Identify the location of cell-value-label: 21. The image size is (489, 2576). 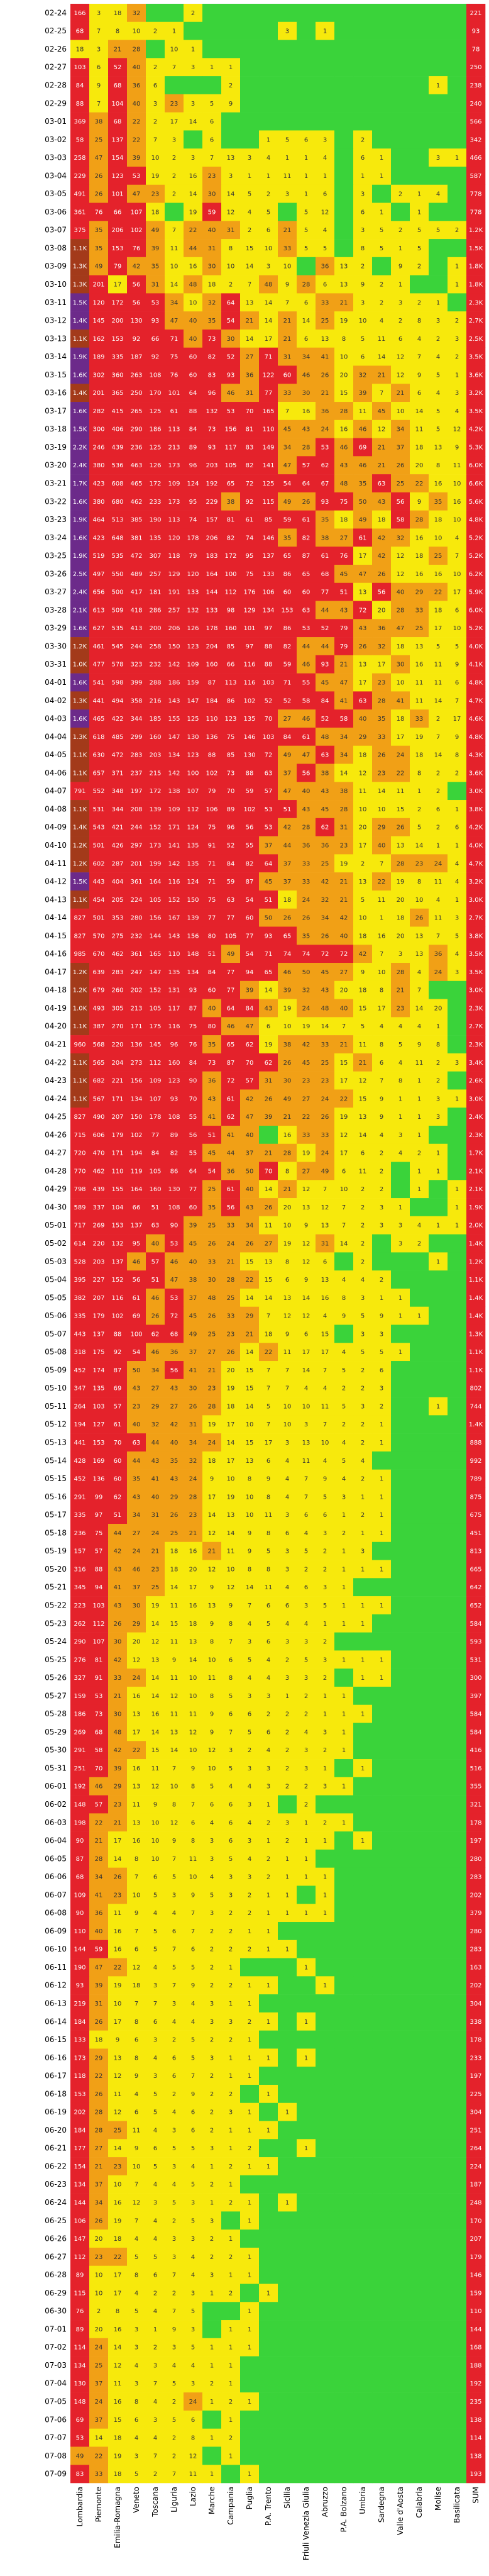
(193, 1533).